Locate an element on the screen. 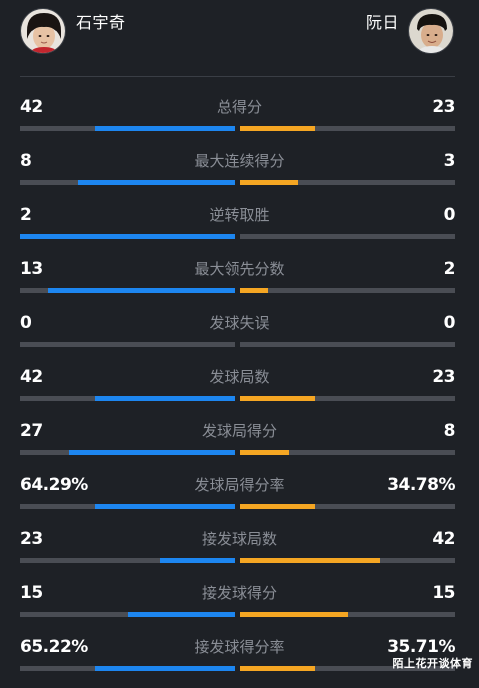  stat-label: 发球局数 is located at coordinates (239, 377).